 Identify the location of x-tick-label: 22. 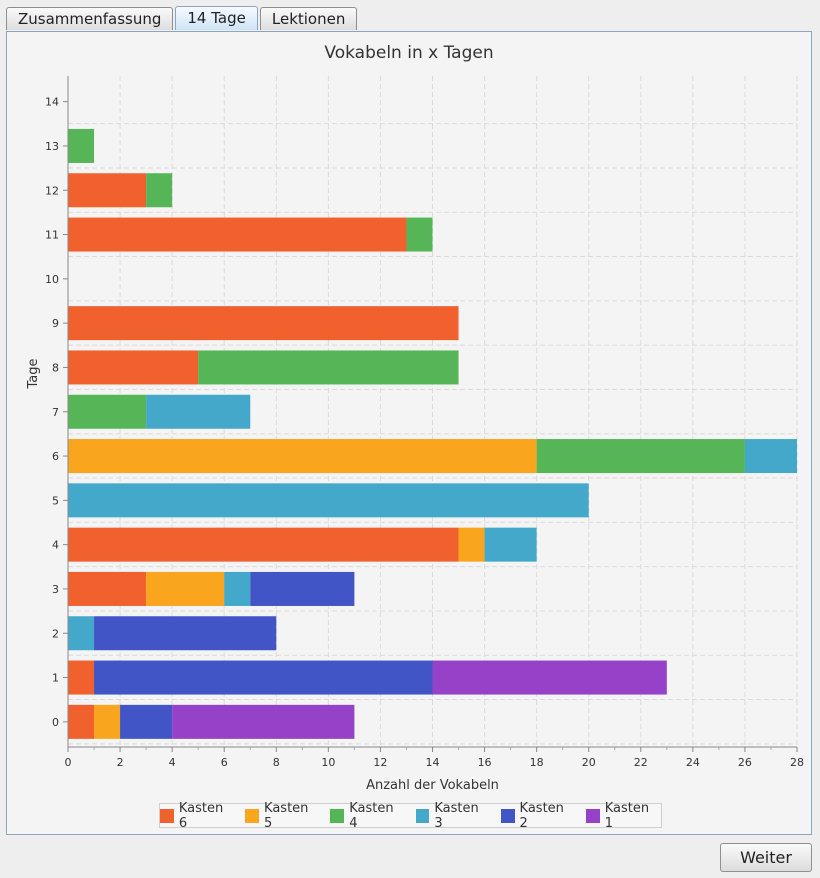
(641, 762).